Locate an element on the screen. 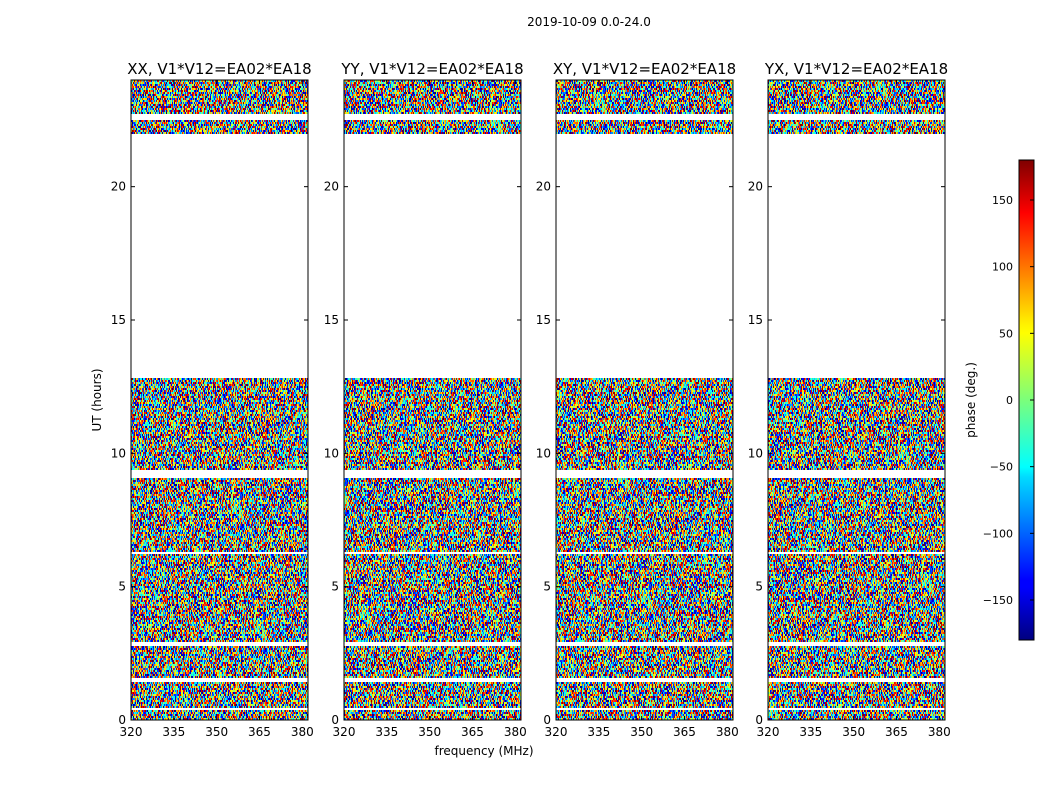  colorbar: −150 −100 −50 0 50 100 150 phase (deg.) is located at coordinates (999, 400).